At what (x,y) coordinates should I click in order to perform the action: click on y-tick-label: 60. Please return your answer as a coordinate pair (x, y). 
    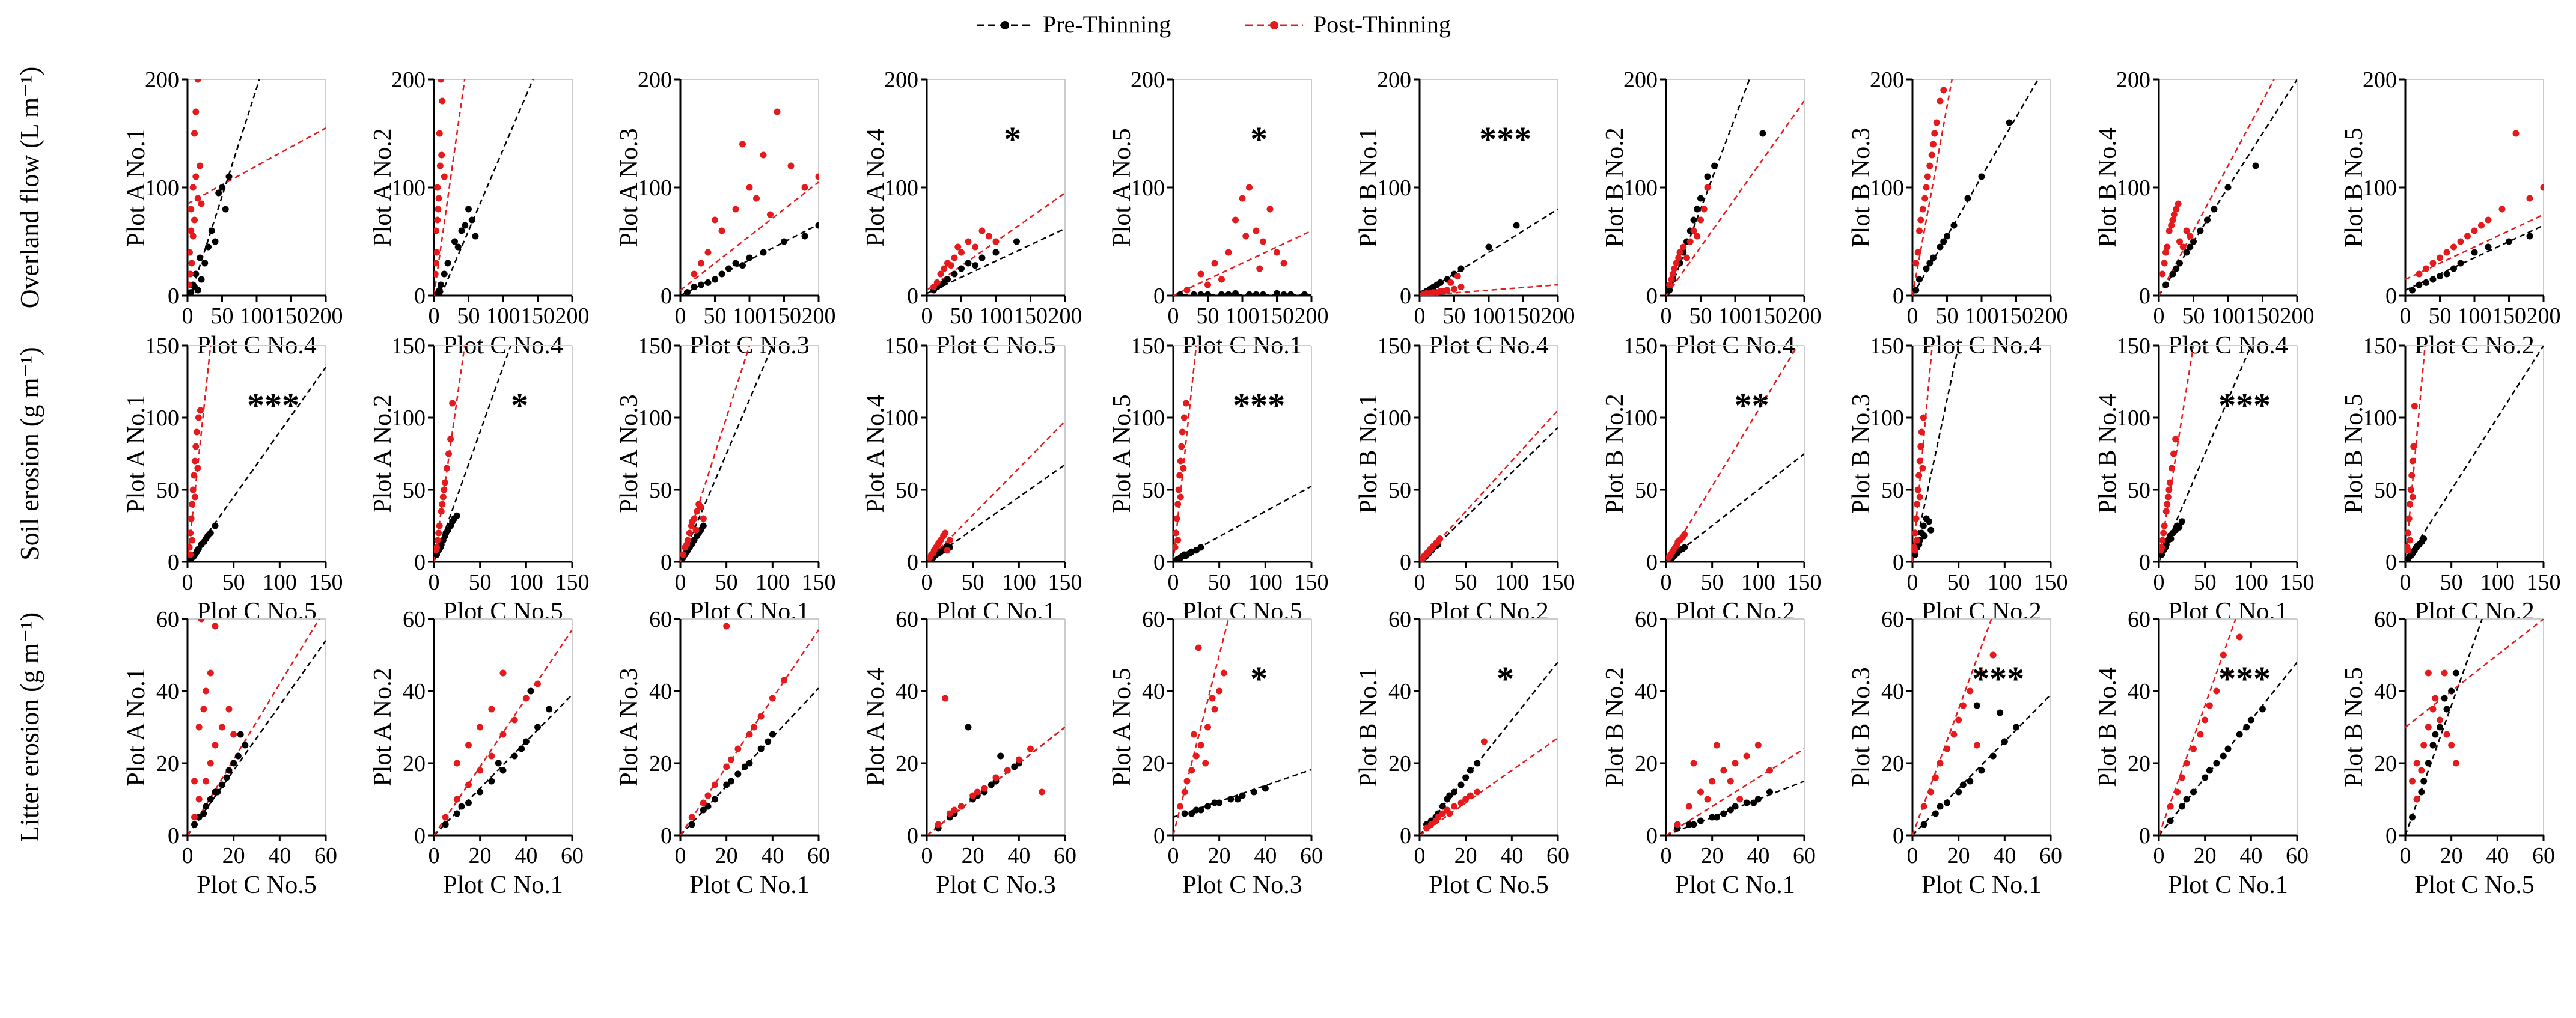
    Looking at the image, I should click on (1892, 620).